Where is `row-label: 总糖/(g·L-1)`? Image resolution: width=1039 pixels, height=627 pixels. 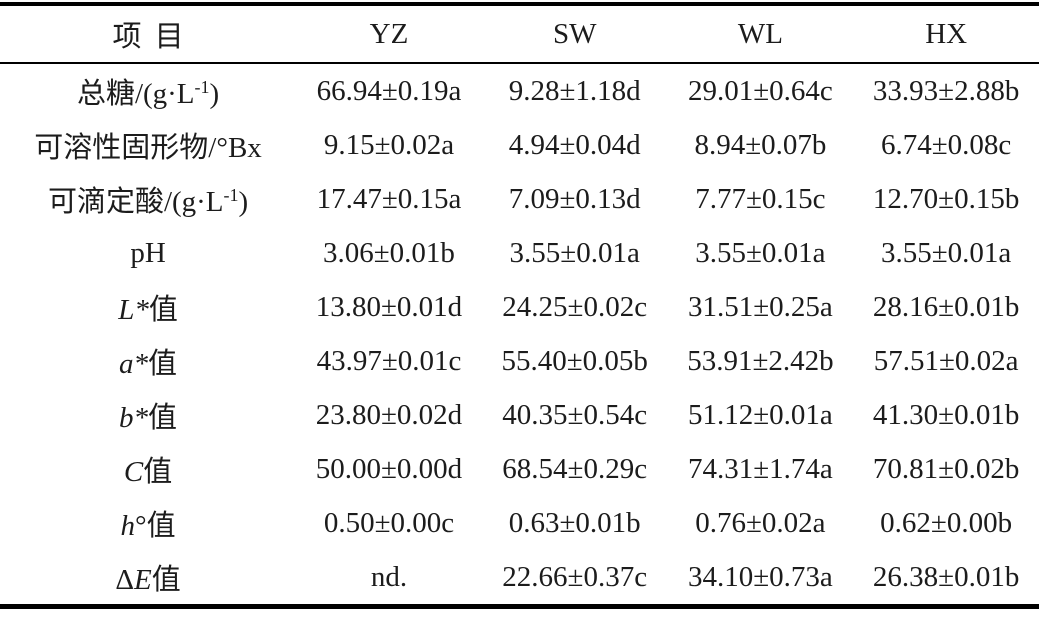
row-label: 总糖/(g·L-1) is located at coordinates (148, 90).